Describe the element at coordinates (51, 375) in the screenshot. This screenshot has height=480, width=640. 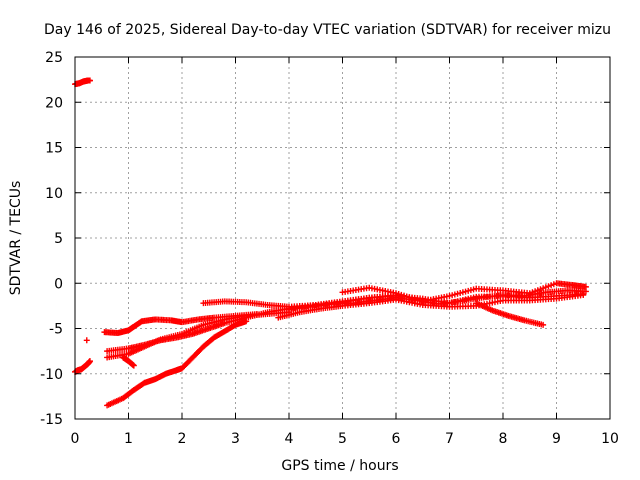
I see `y-tick-label: -10` at that location.